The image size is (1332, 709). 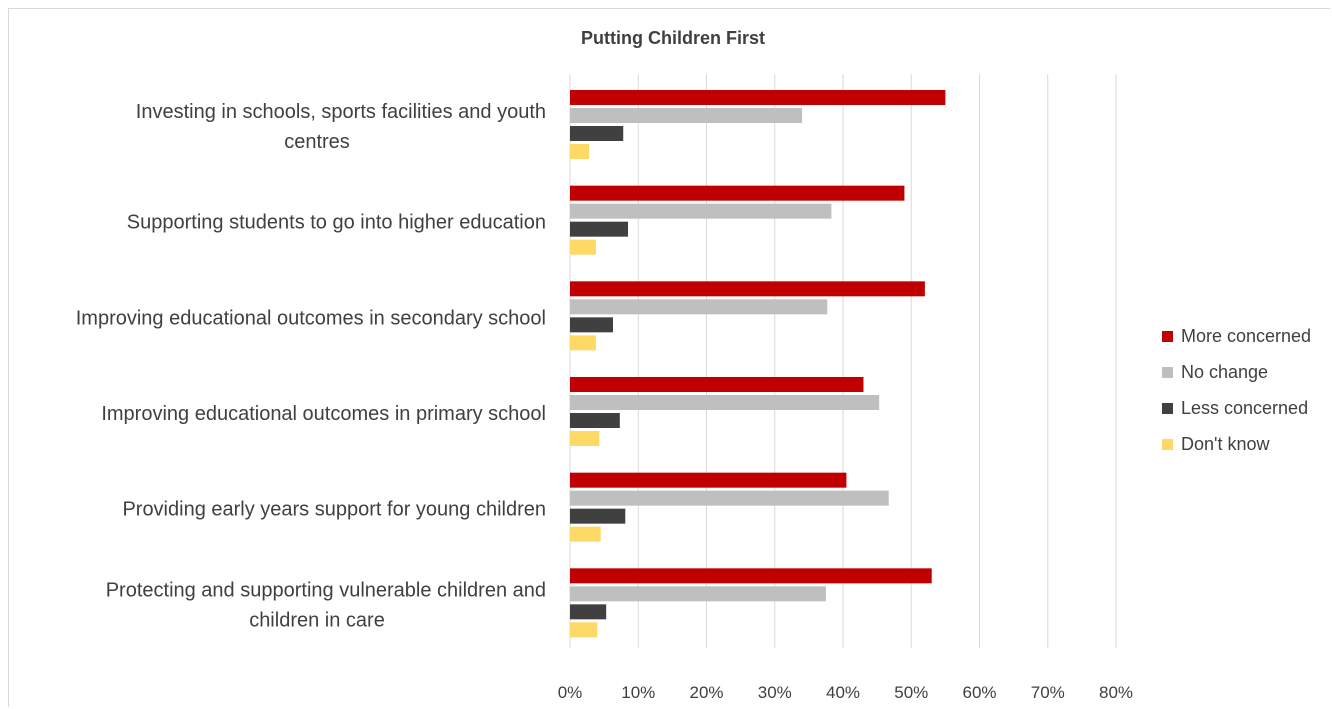 What do you see at coordinates (979, 692) in the screenshot?
I see `x-tick-label: 60%` at bounding box center [979, 692].